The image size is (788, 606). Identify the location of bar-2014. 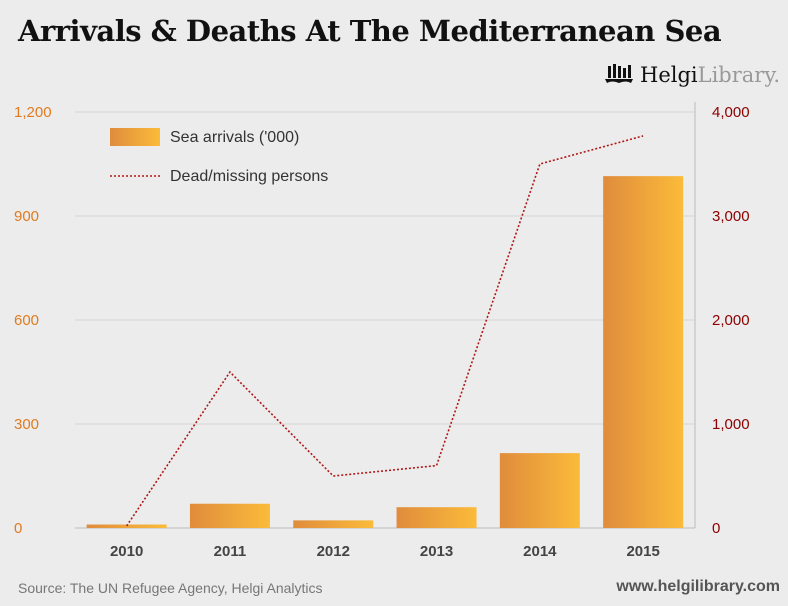
(539, 490).